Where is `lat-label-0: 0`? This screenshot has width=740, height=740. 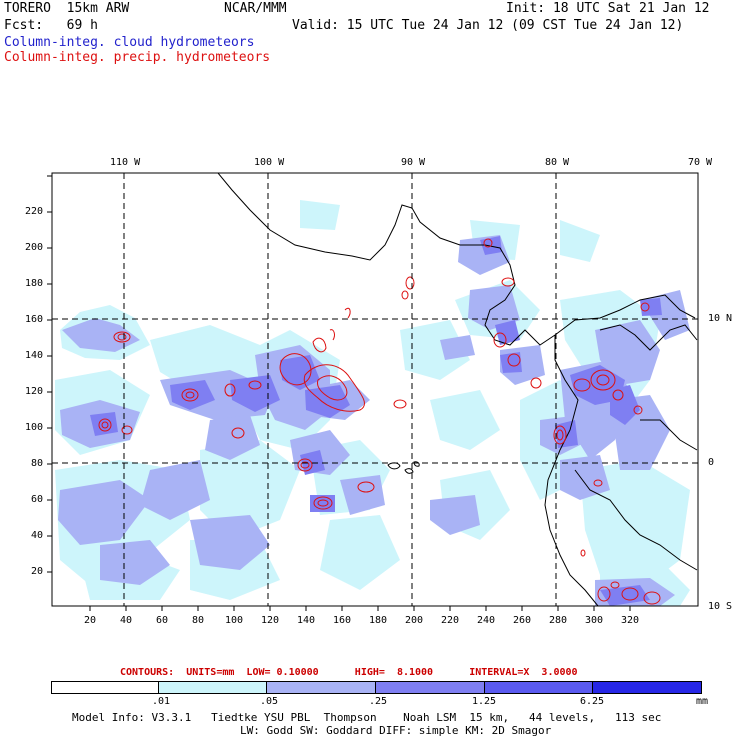
lat-label-0: 0 is located at coordinates (711, 462).